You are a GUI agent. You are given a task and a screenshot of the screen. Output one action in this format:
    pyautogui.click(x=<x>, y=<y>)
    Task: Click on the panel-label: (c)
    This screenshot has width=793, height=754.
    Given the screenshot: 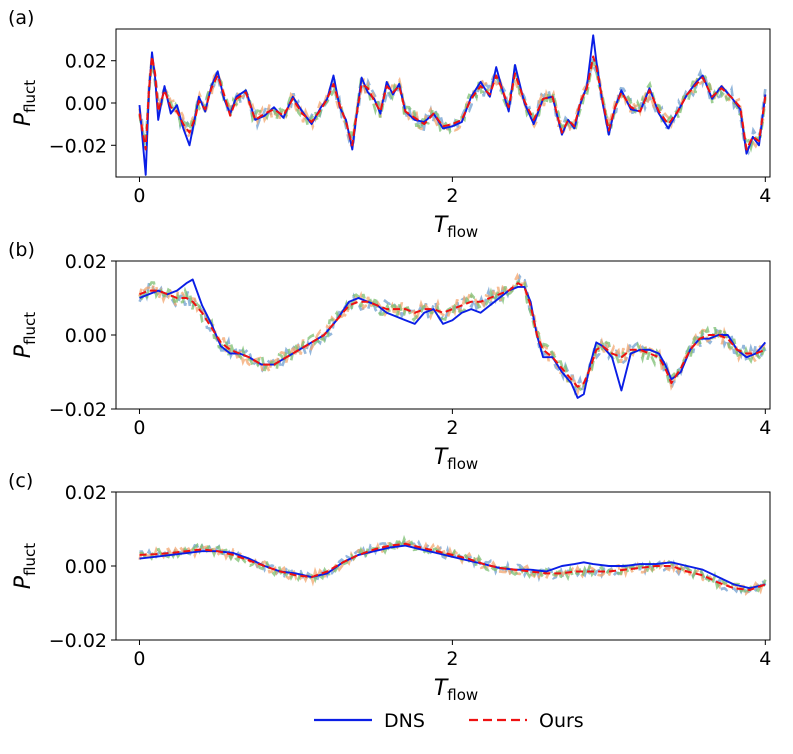 What is the action you would take?
    pyautogui.click(x=20, y=481)
    